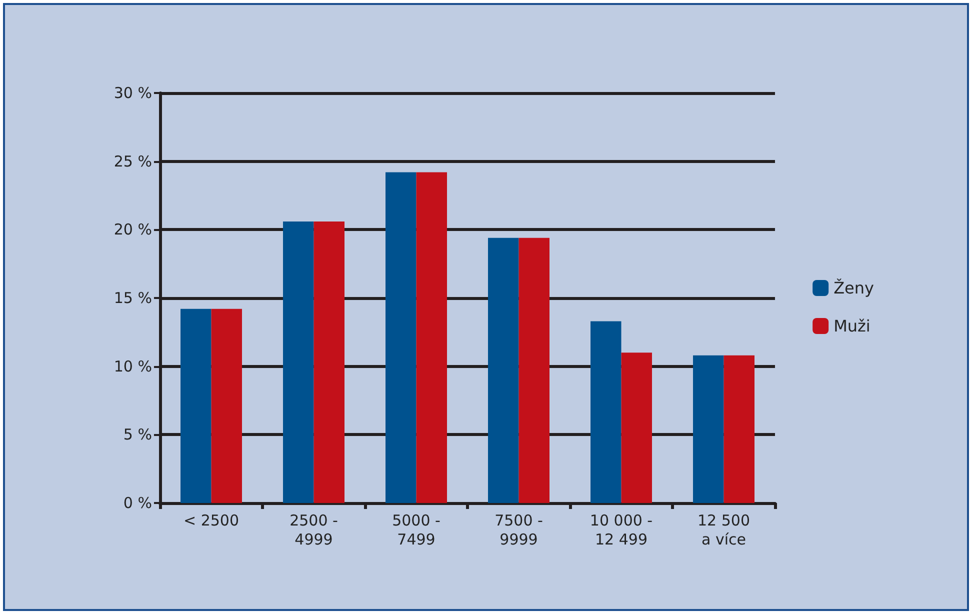 The width and height of the screenshot is (972, 614). Describe the element at coordinates (852, 326) in the screenshot. I see `legend-label: Muži` at that location.